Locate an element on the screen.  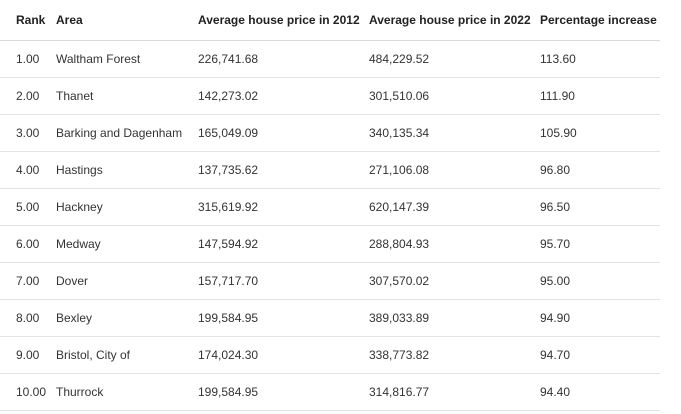
column-header-price-2012: Average house price in 2012 is located at coordinates (277, 20).